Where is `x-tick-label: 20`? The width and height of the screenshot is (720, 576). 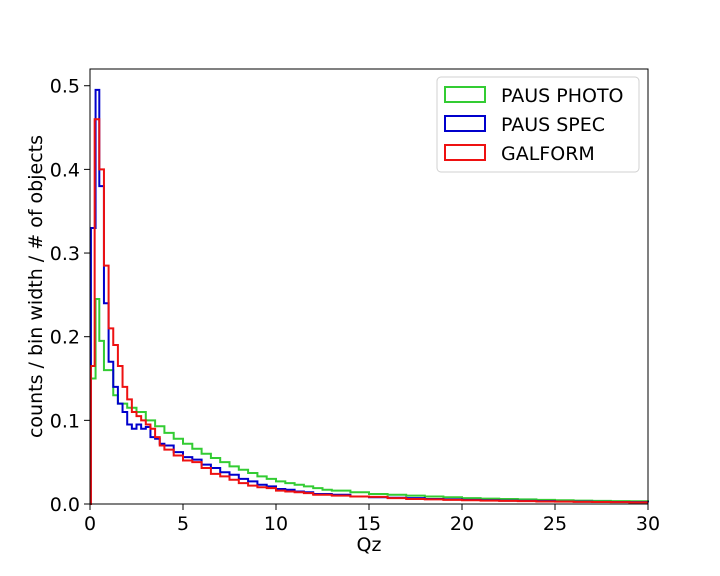
x-tick-label: 20 is located at coordinates (462, 524).